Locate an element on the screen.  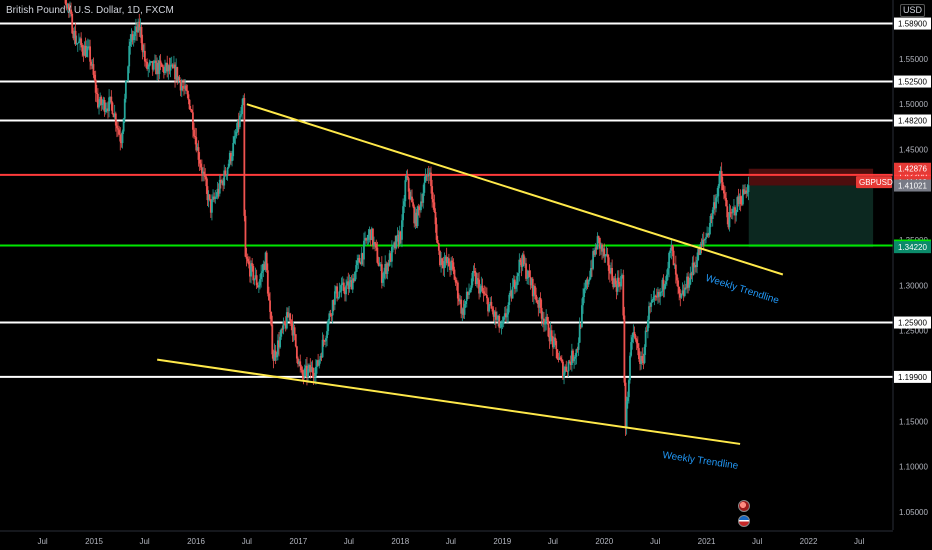
price-axis is located at coordinates (912, 275).